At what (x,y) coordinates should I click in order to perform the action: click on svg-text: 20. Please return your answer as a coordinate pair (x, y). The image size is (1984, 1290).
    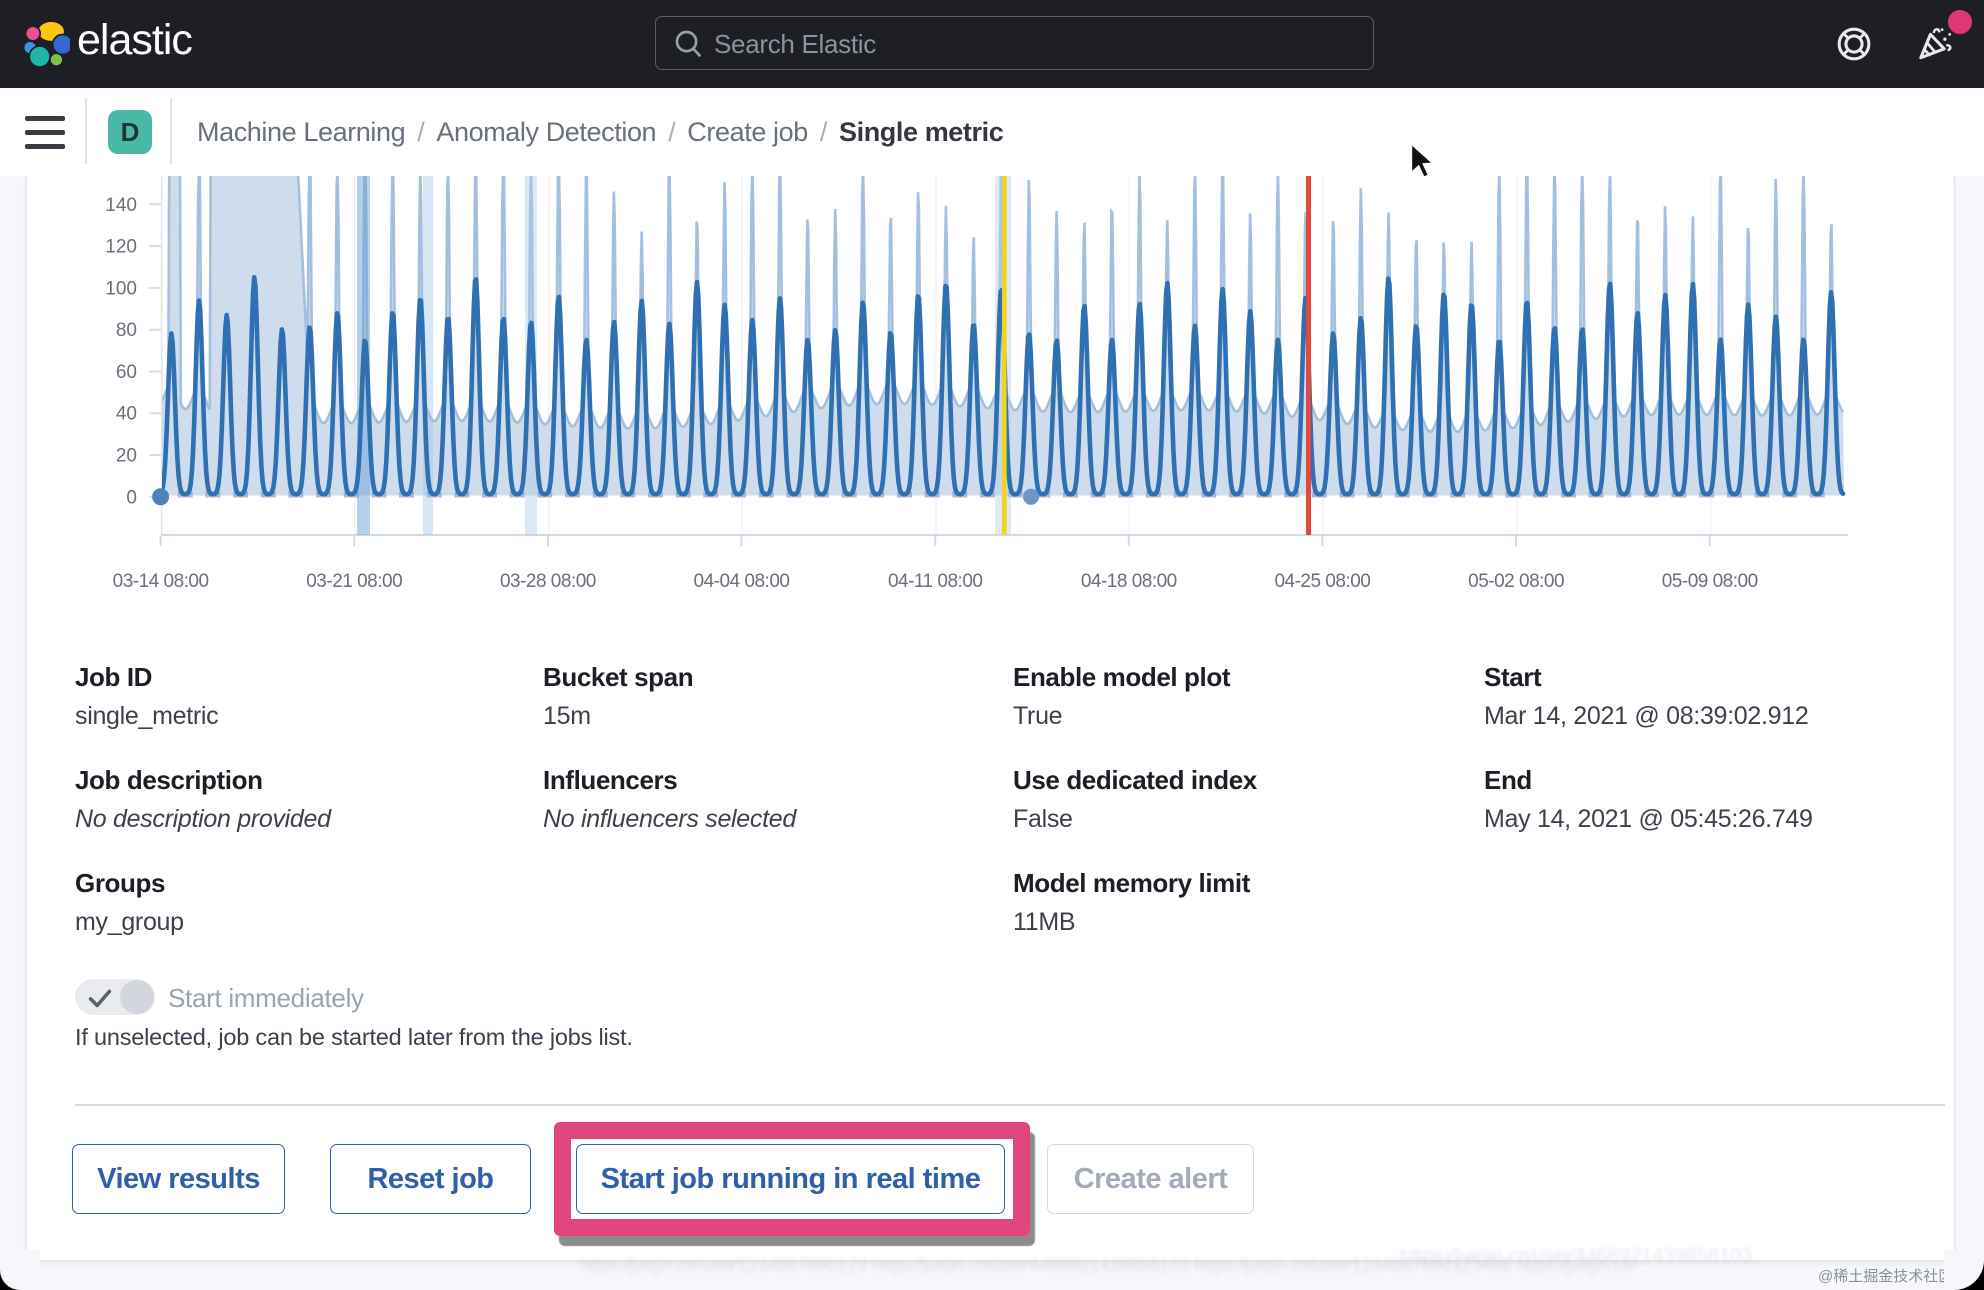
    Looking at the image, I should click on (126, 456).